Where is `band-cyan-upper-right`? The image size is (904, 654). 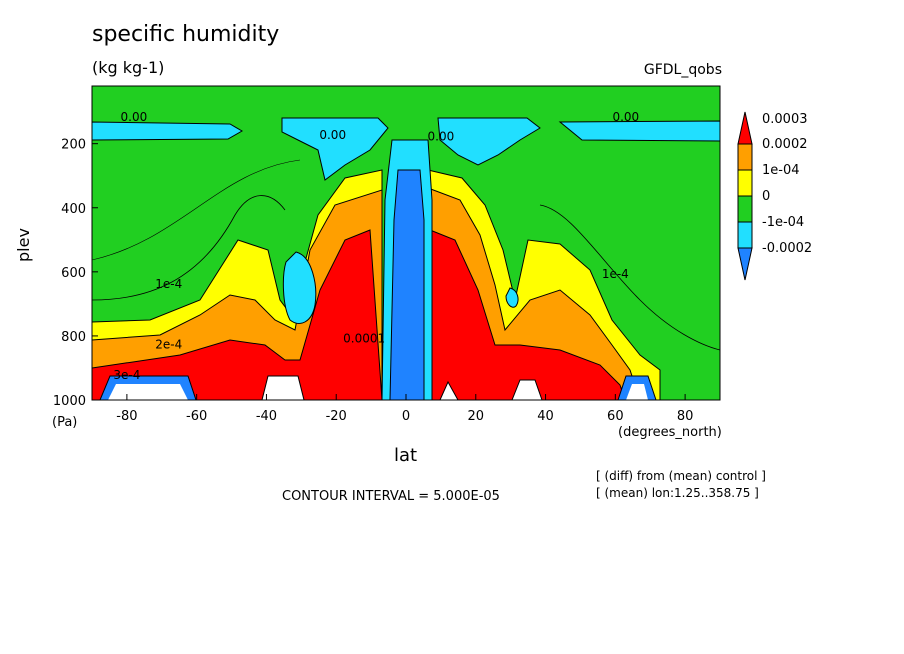
band-cyan-upper-right is located at coordinates (639, 131).